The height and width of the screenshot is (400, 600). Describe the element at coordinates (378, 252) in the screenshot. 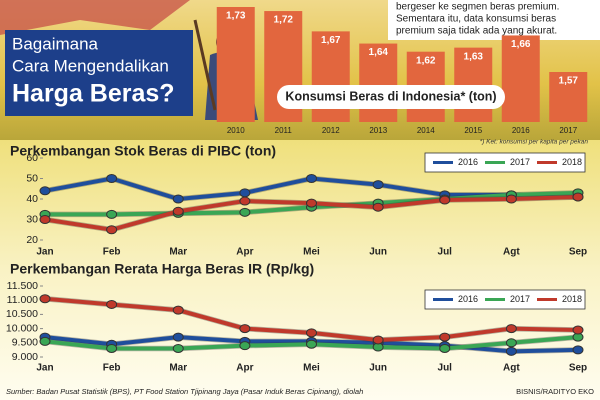

I see `x-tick-label: Jun` at that location.